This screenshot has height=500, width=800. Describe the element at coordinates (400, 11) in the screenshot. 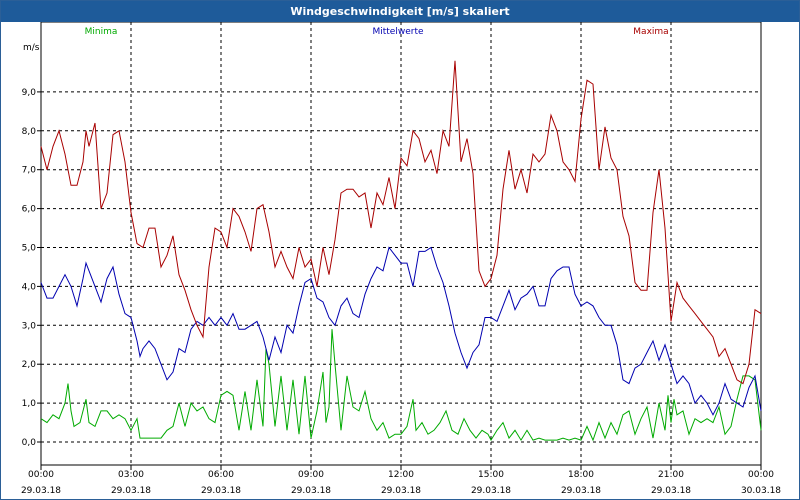

I see `chart-title: Windgeschwindigkeit [m/s] skaliert` at that location.